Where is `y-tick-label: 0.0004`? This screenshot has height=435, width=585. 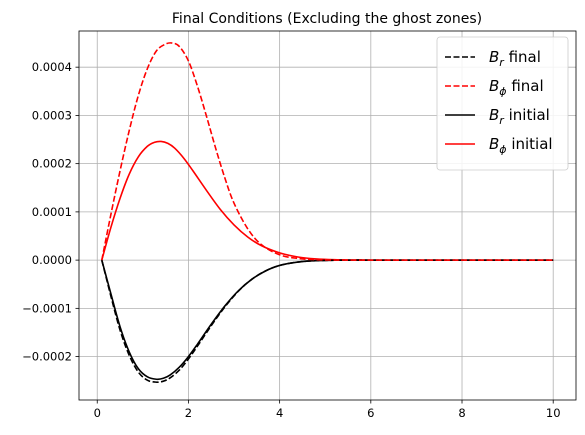
y-tick-label: 0.0004 is located at coordinates (52, 67).